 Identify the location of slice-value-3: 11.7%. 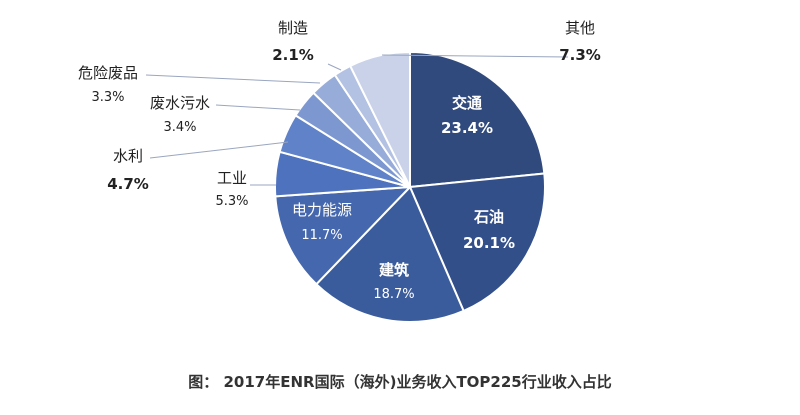
(321, 235).